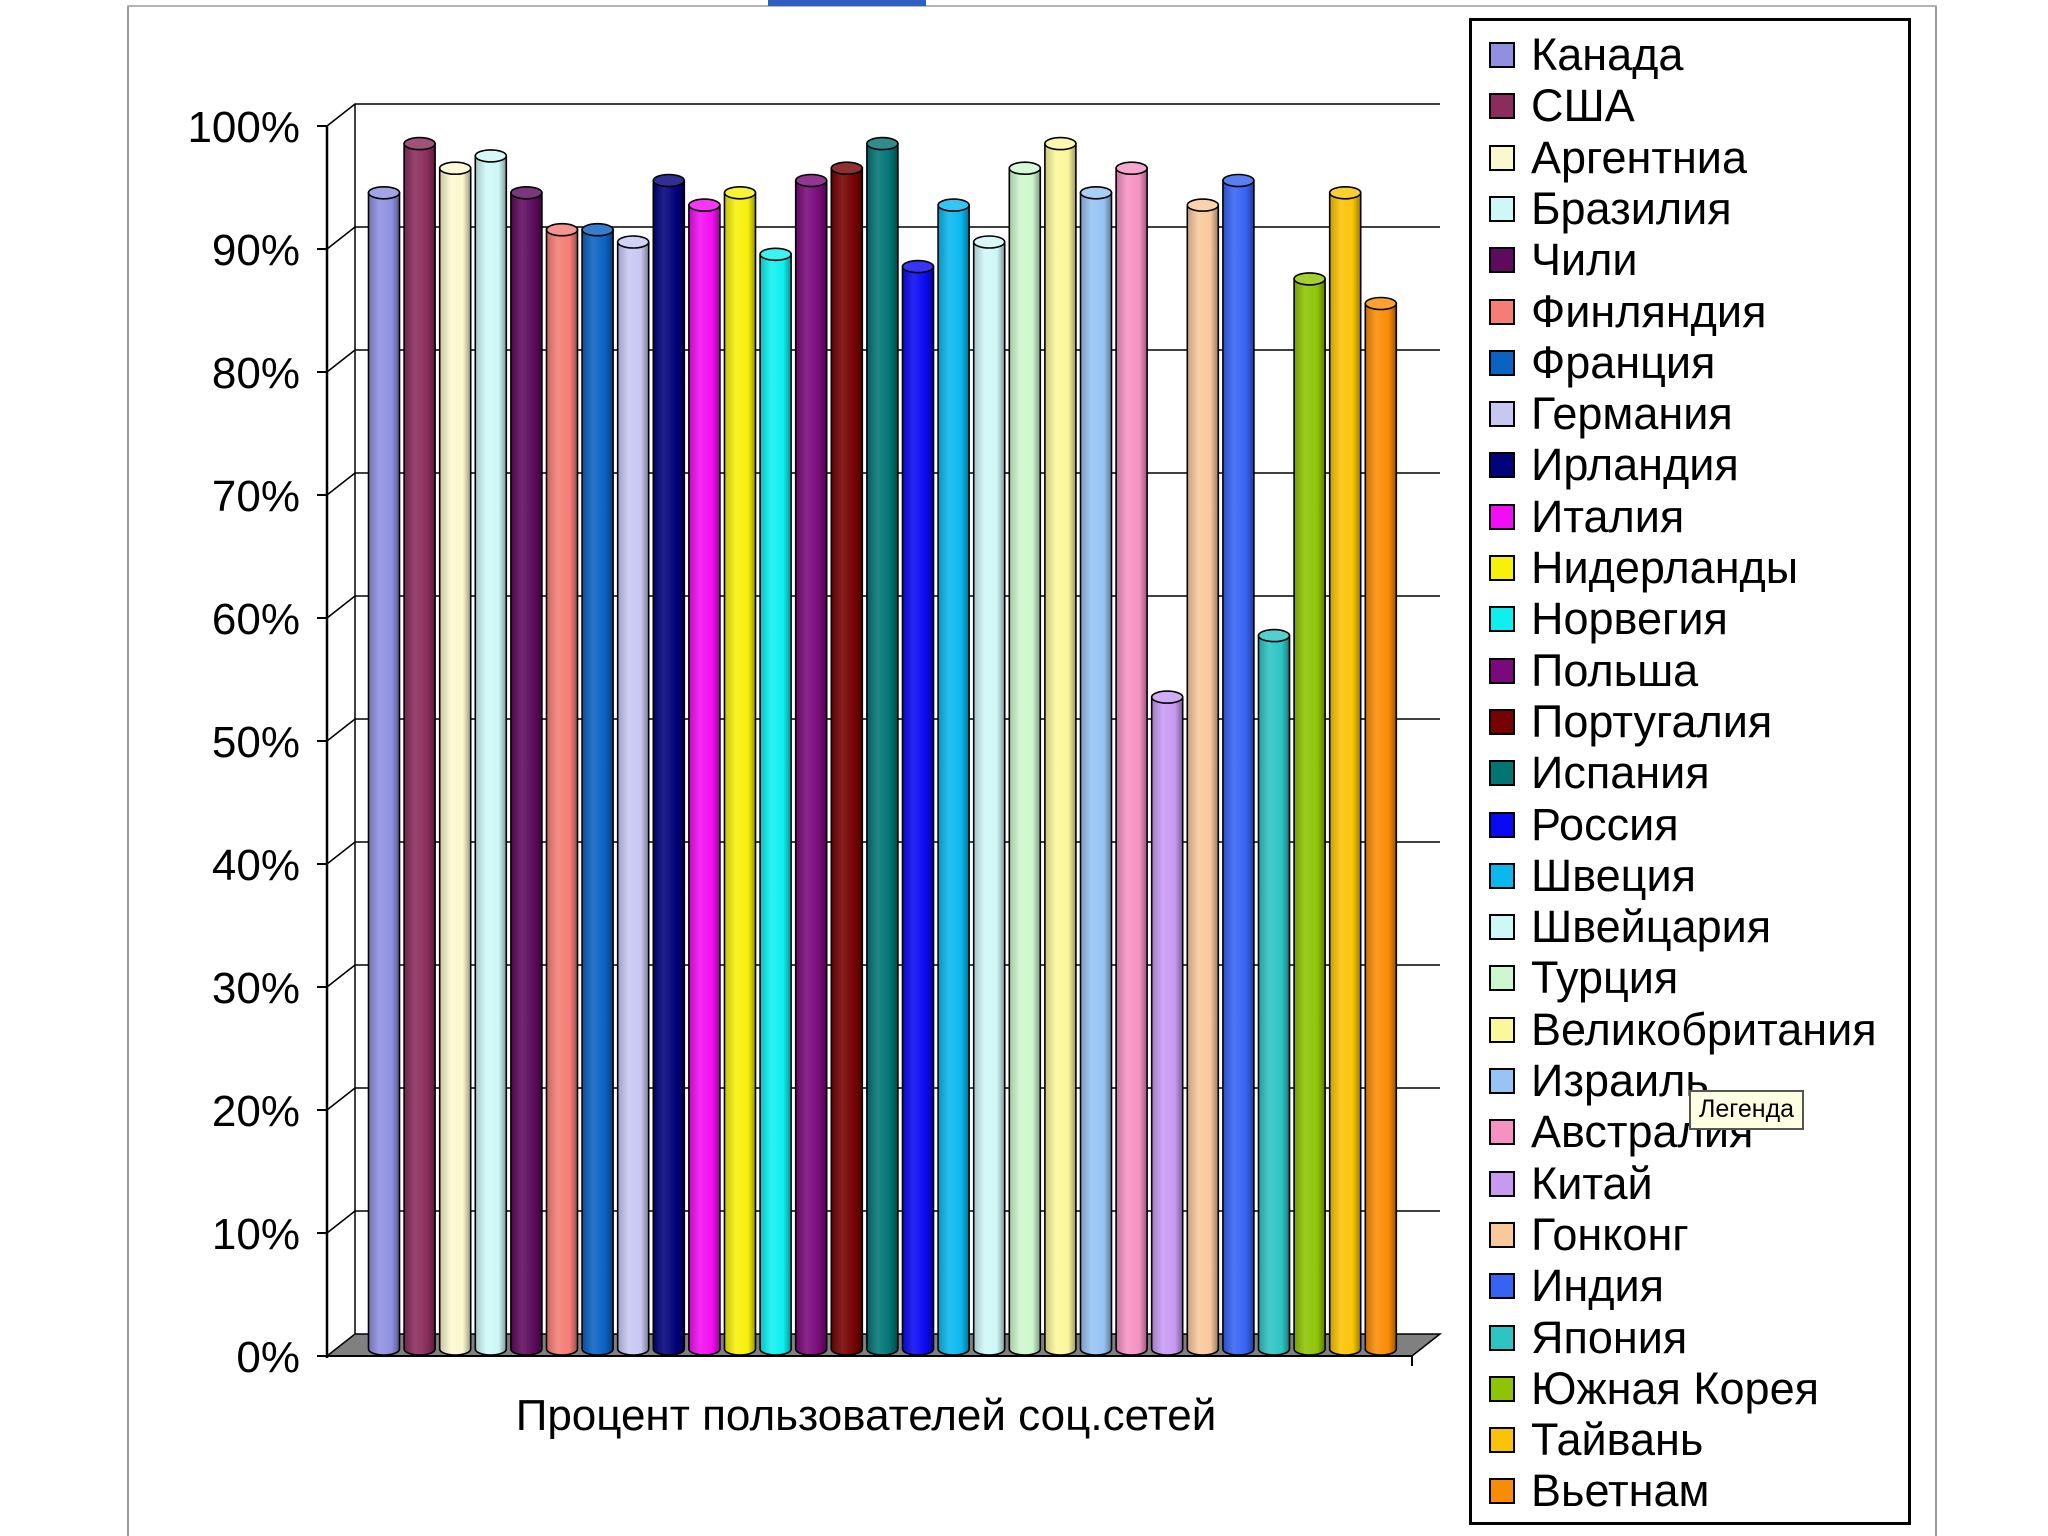 The width and height of the screenshot is (2048, 1536). I want to click on slide-frame-left, so click(128, 770).